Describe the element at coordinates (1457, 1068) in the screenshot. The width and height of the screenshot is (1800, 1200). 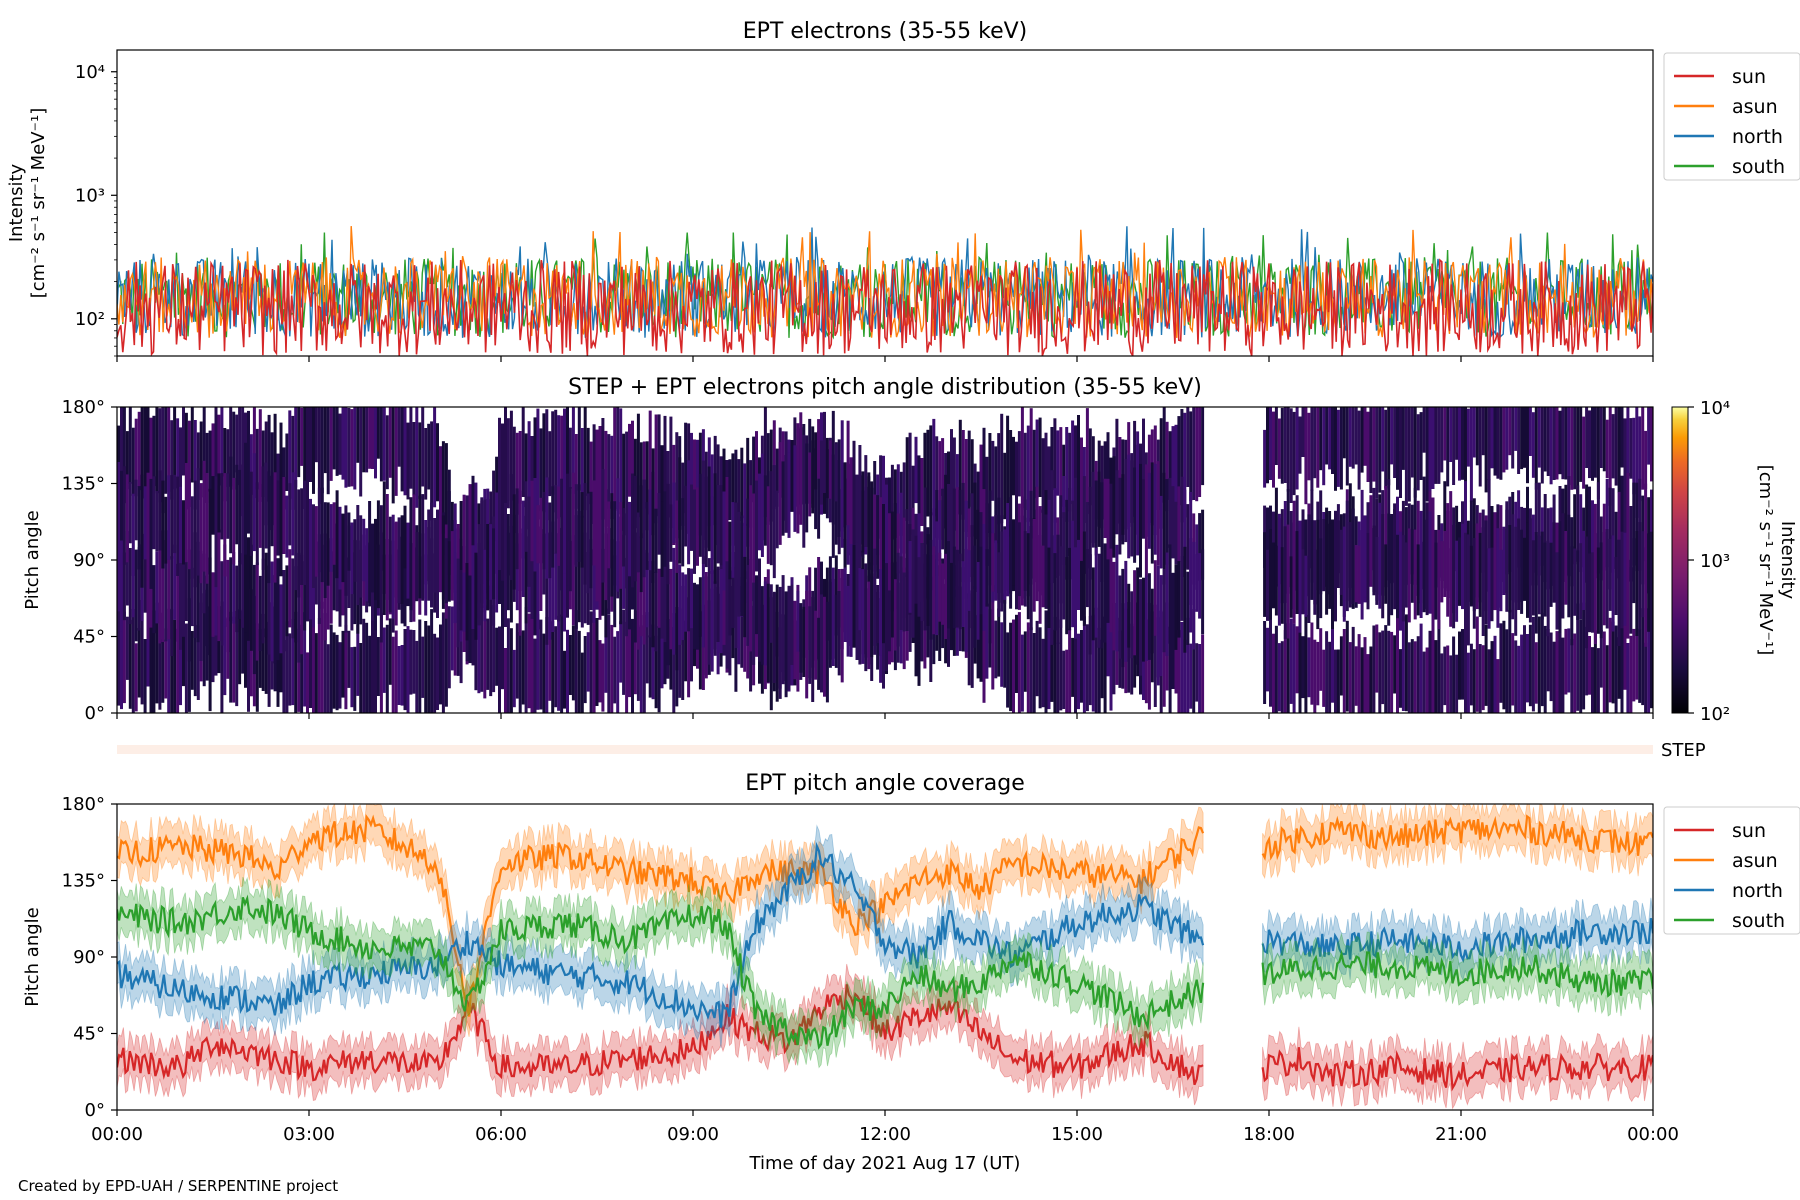
I see `series-band-sun` at that location.